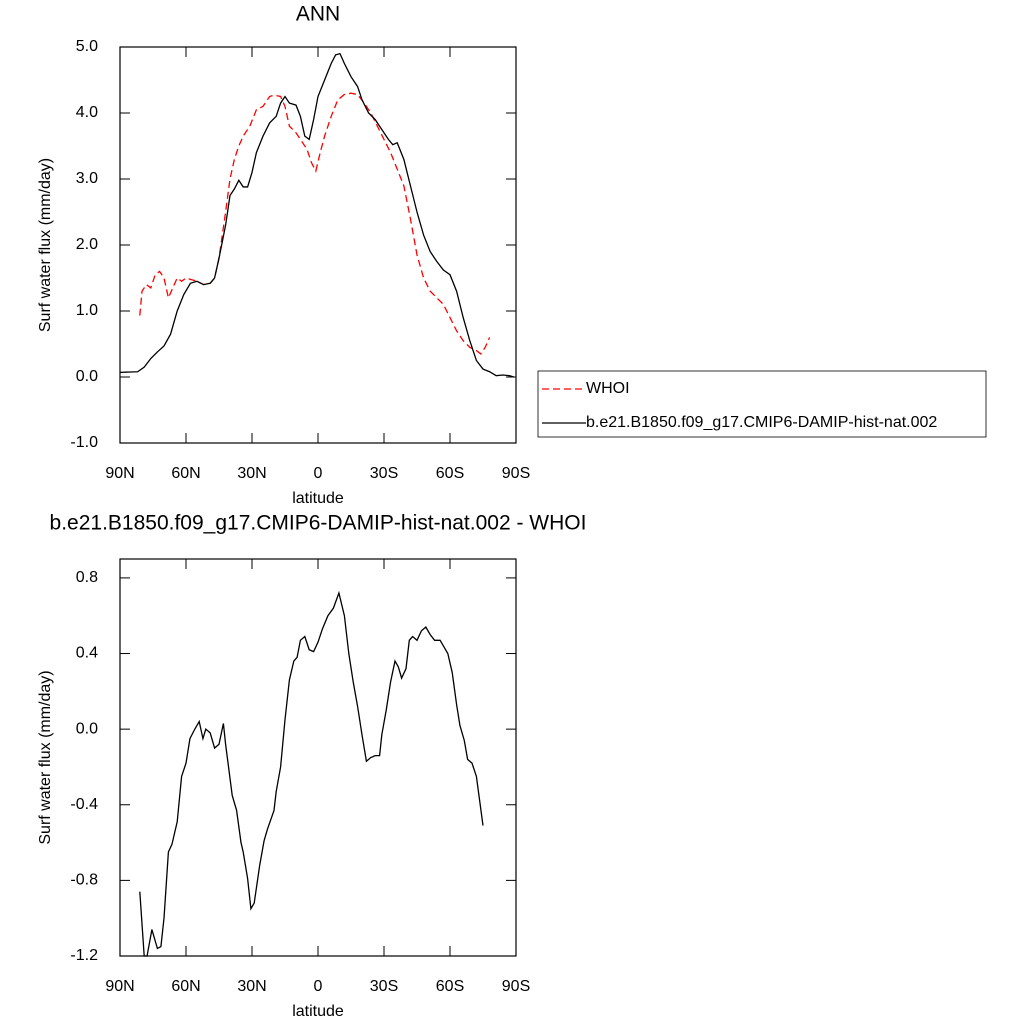 The image size is (1024, 1029). I want to click on y-tick-label: -1.0, so click(84, 442).